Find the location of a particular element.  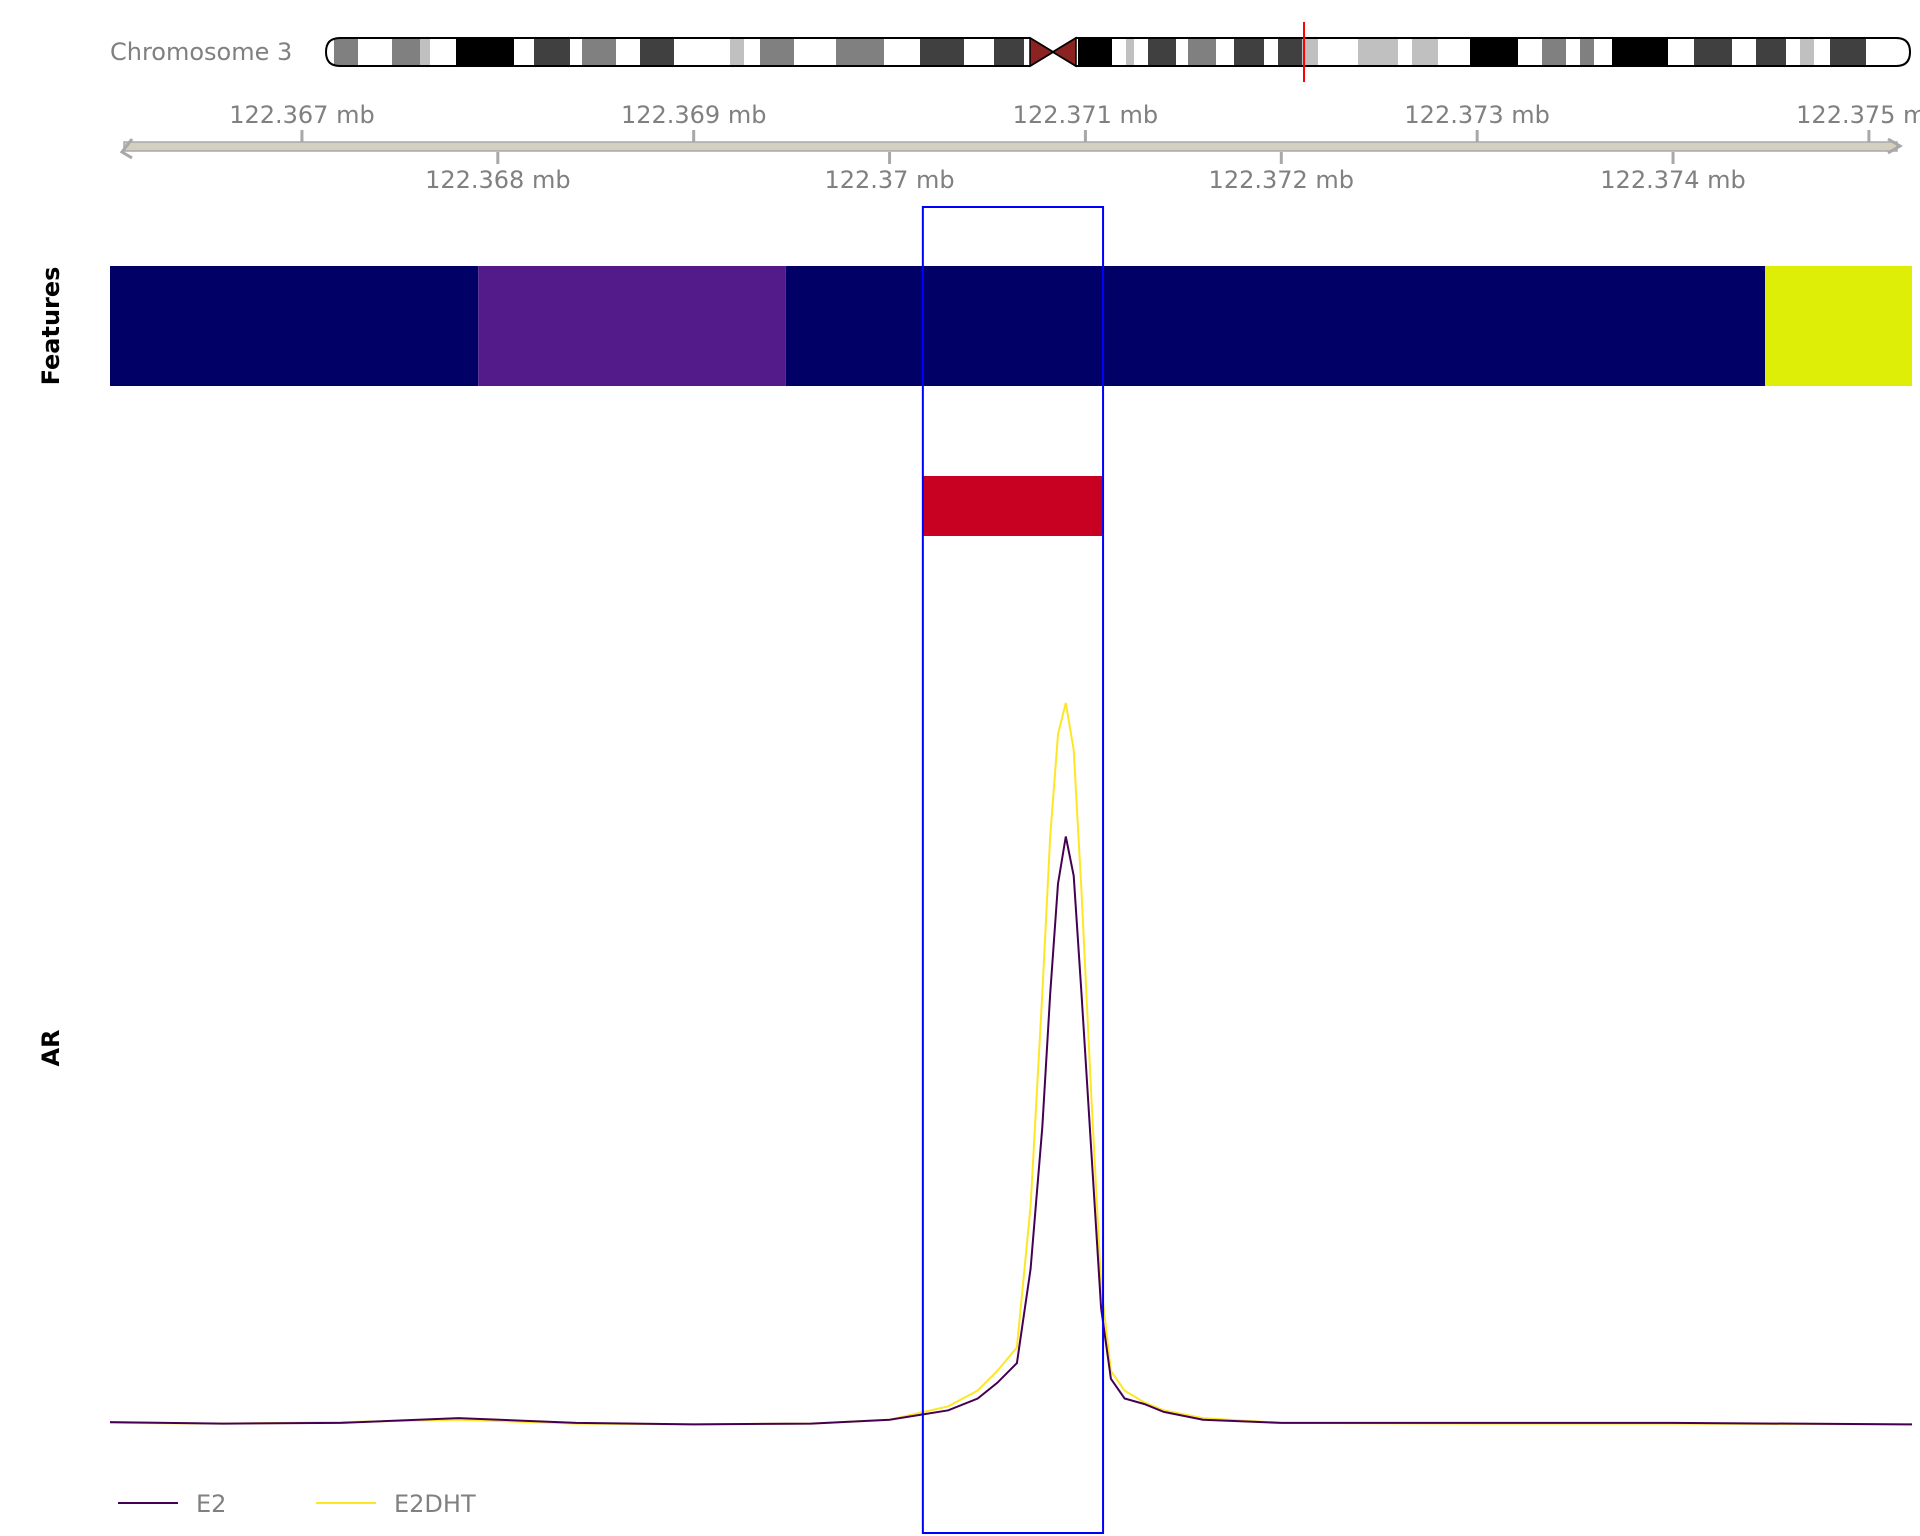

ideogram-p-arm-outline is located at coordinates (689, 52).